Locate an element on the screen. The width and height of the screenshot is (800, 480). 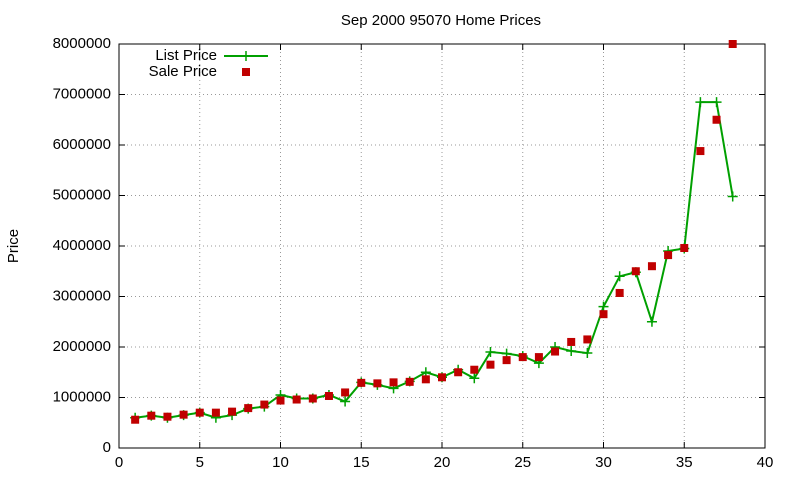
x-tick-label: 15 is located at coordinates (361, 462).